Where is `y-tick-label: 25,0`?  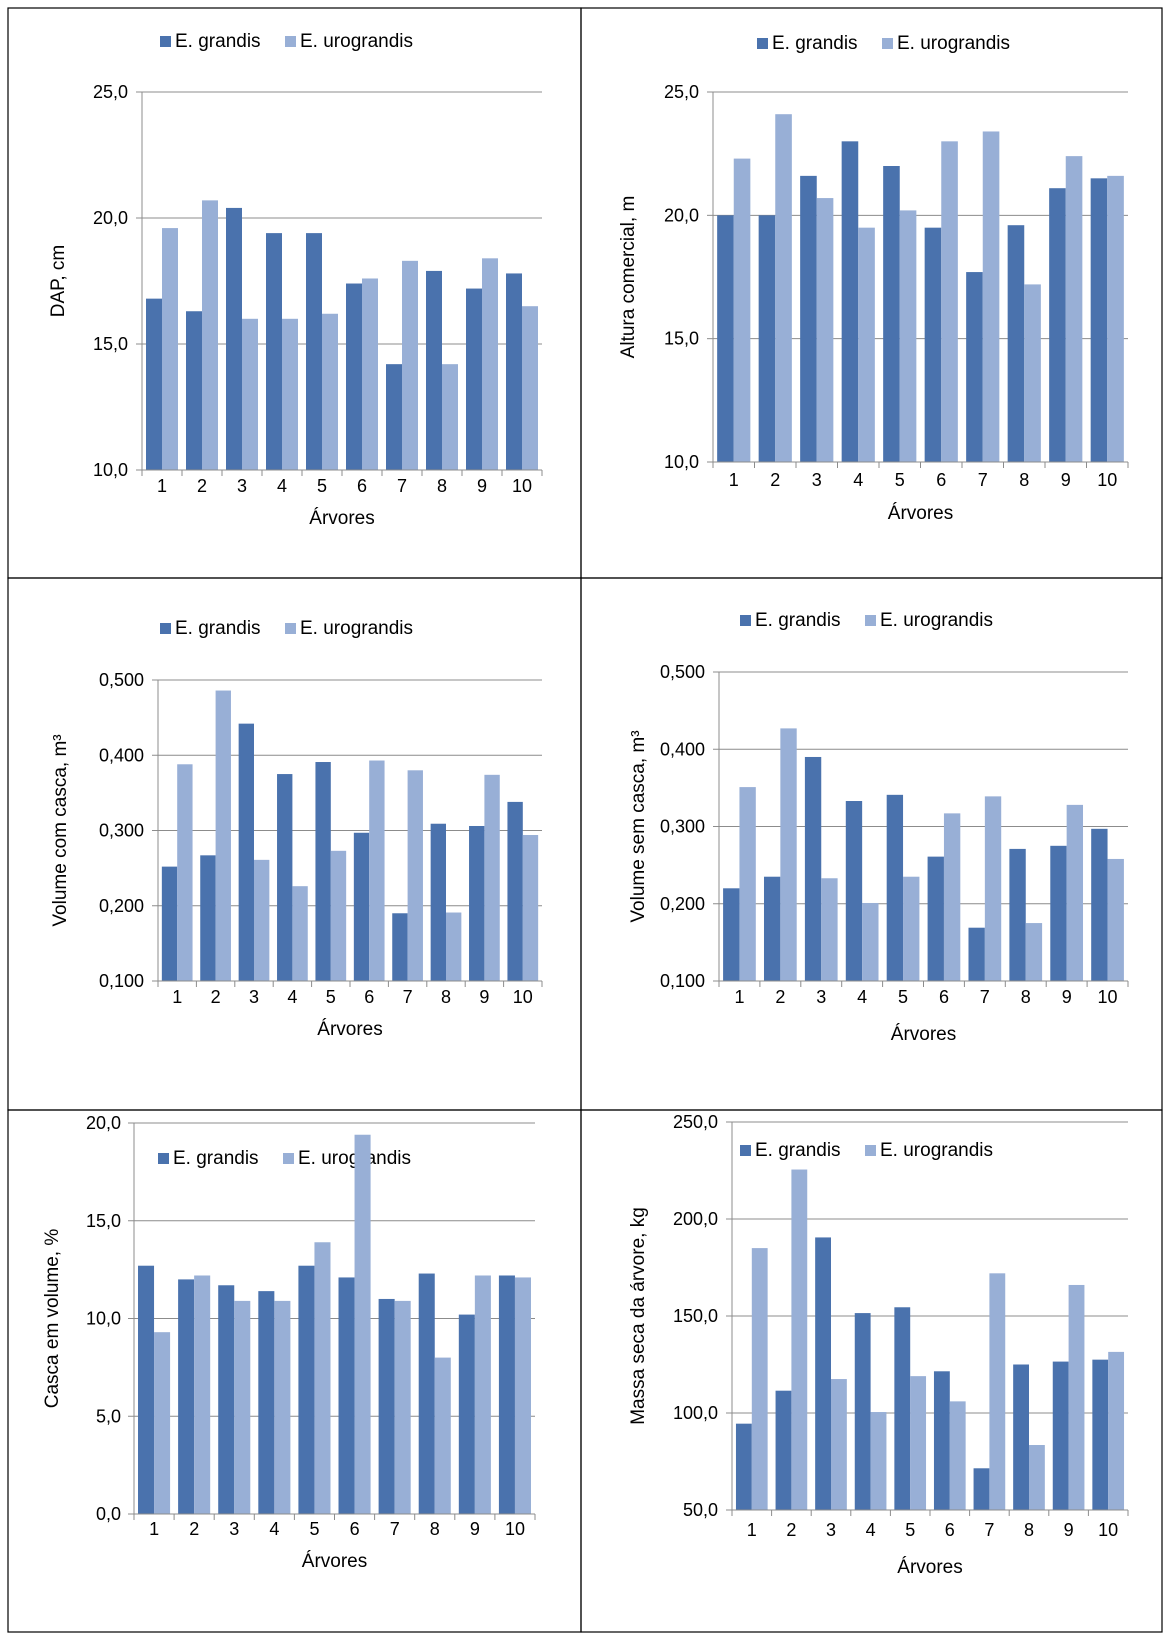 y-tick-label: 25,0 is located at coordinates (681, 92).